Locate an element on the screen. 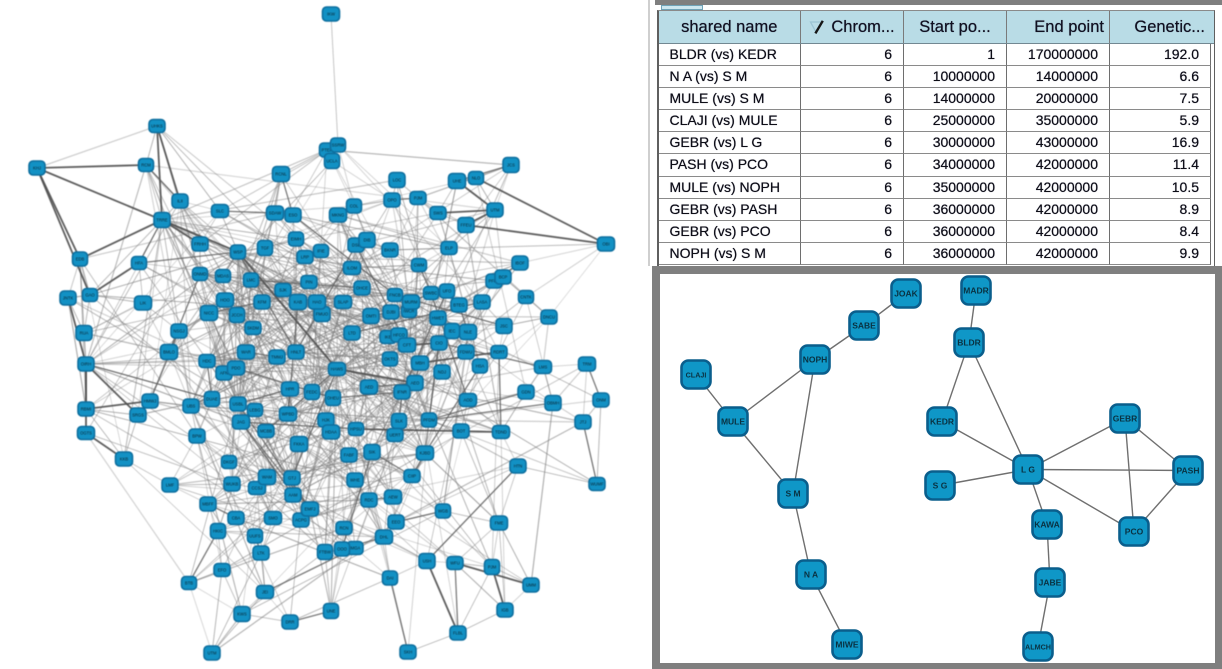 The image size is (1222, 669). svg-text: TGF is located at coordinates (265, 248).